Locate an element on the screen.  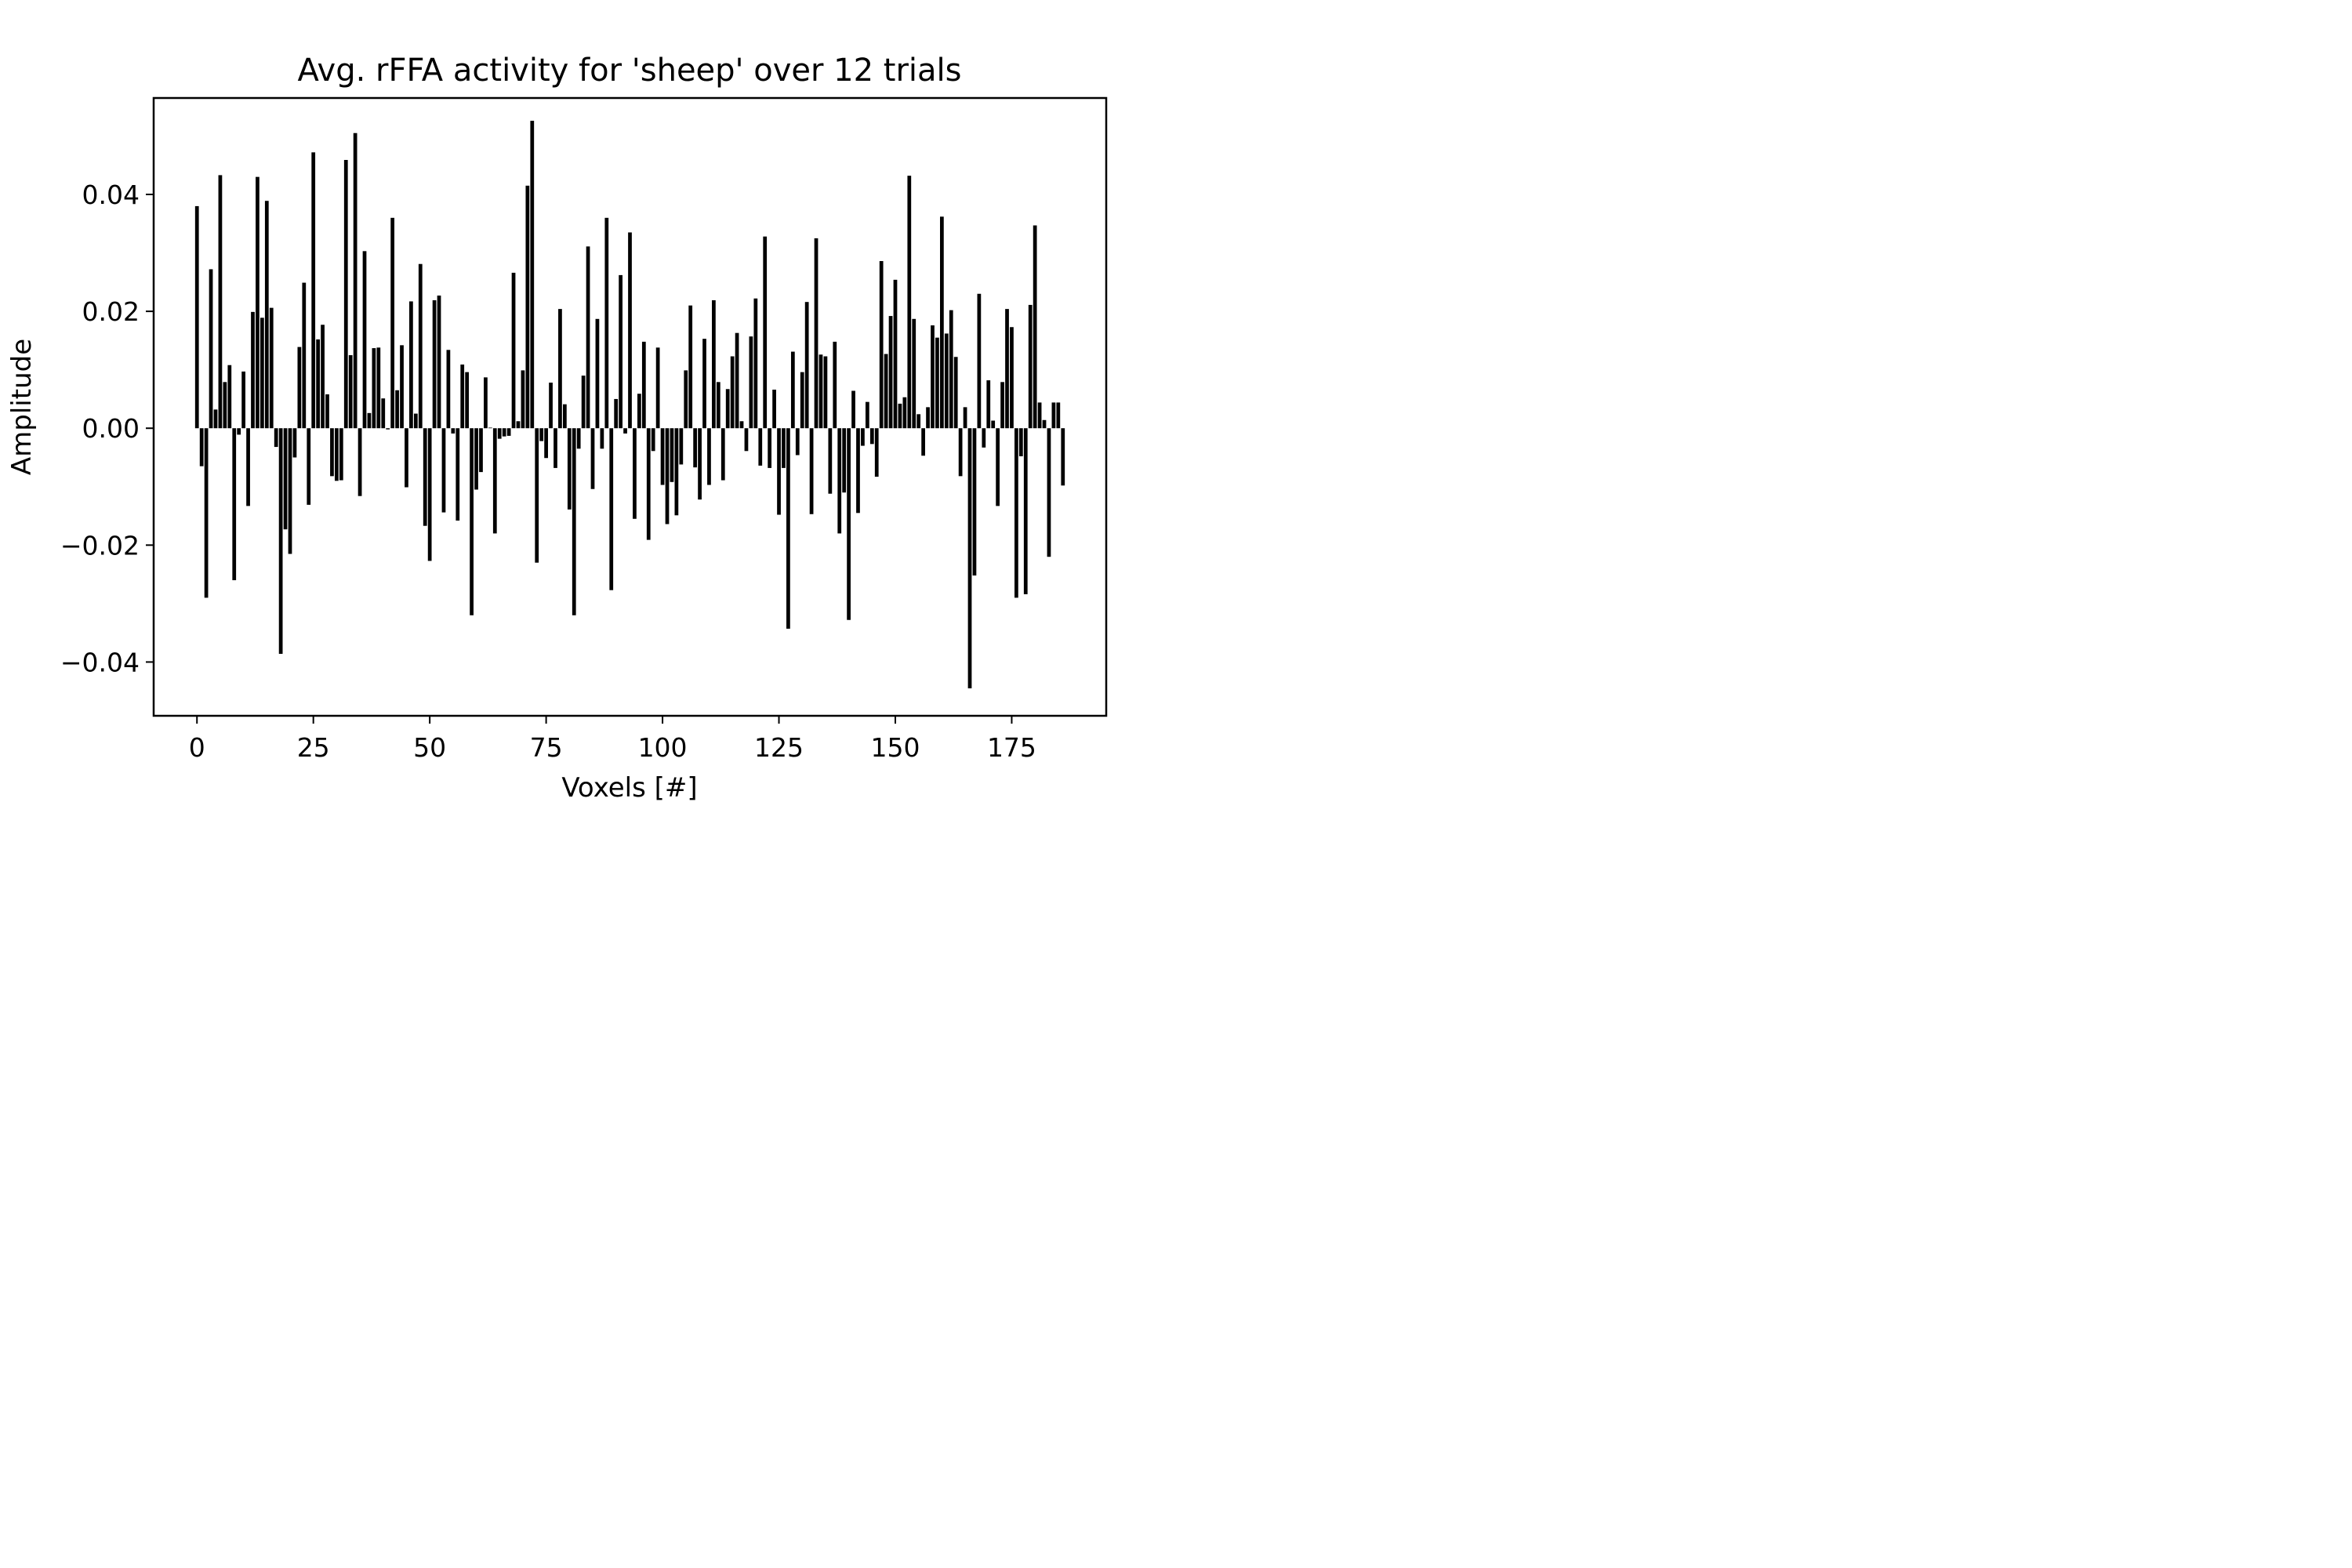
x-axis-label: Voxels [#] is located at coordinates (629, 788).